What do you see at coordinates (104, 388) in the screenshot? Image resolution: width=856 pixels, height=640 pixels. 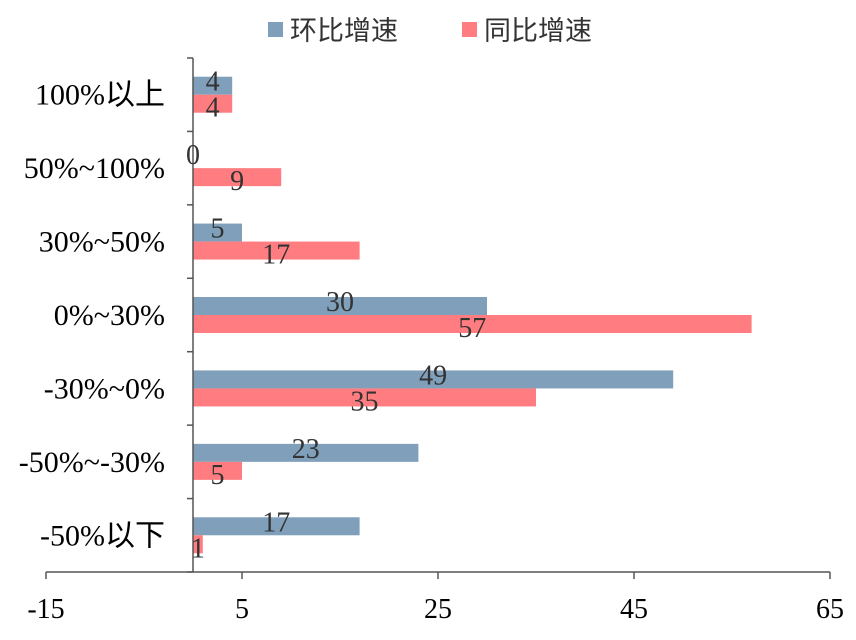 I see `category-label-4: -30%~0%` at bounding box center [104, 388].